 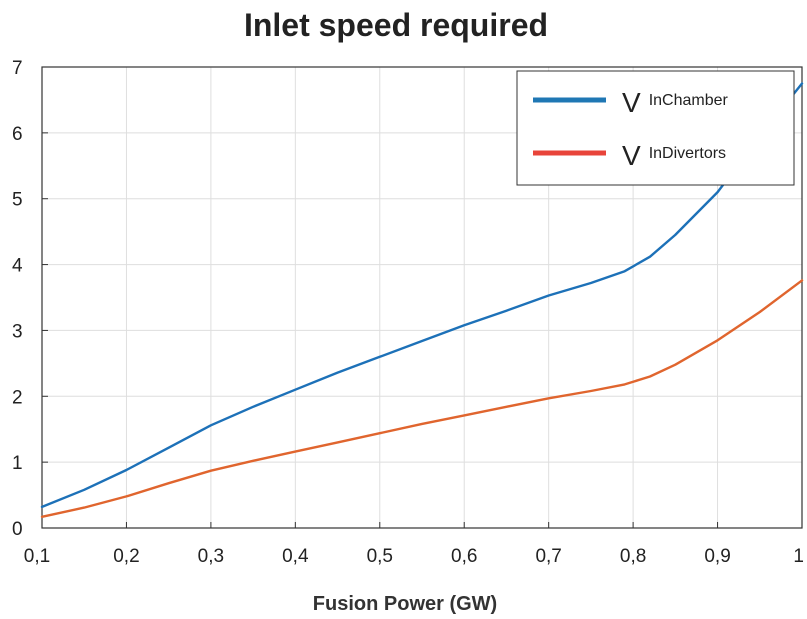 What do you see at coordinates (30, 299) in the screenshot?
I see `y-axis-ticks: 0 1 2 3 4 5 6 7` at bounding box center [30, 299].